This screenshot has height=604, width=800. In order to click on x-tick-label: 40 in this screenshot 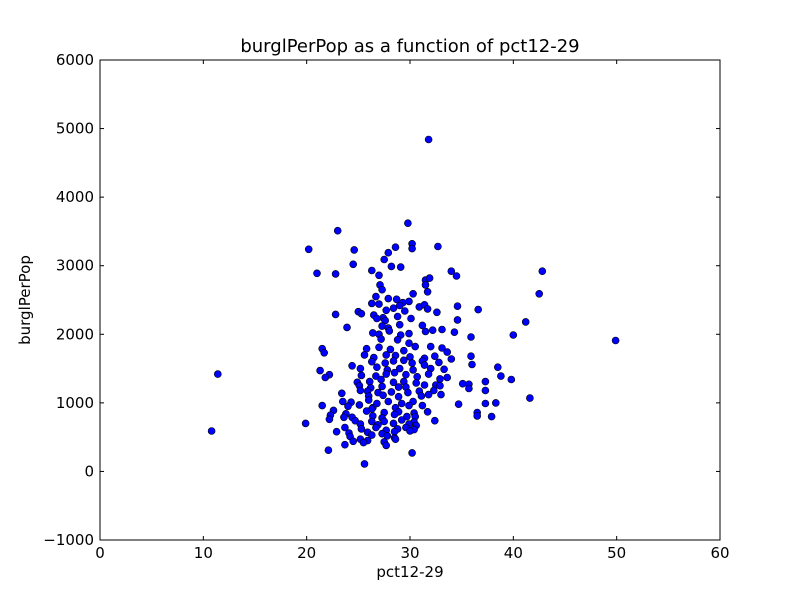, I will do `click(513, 553)`.